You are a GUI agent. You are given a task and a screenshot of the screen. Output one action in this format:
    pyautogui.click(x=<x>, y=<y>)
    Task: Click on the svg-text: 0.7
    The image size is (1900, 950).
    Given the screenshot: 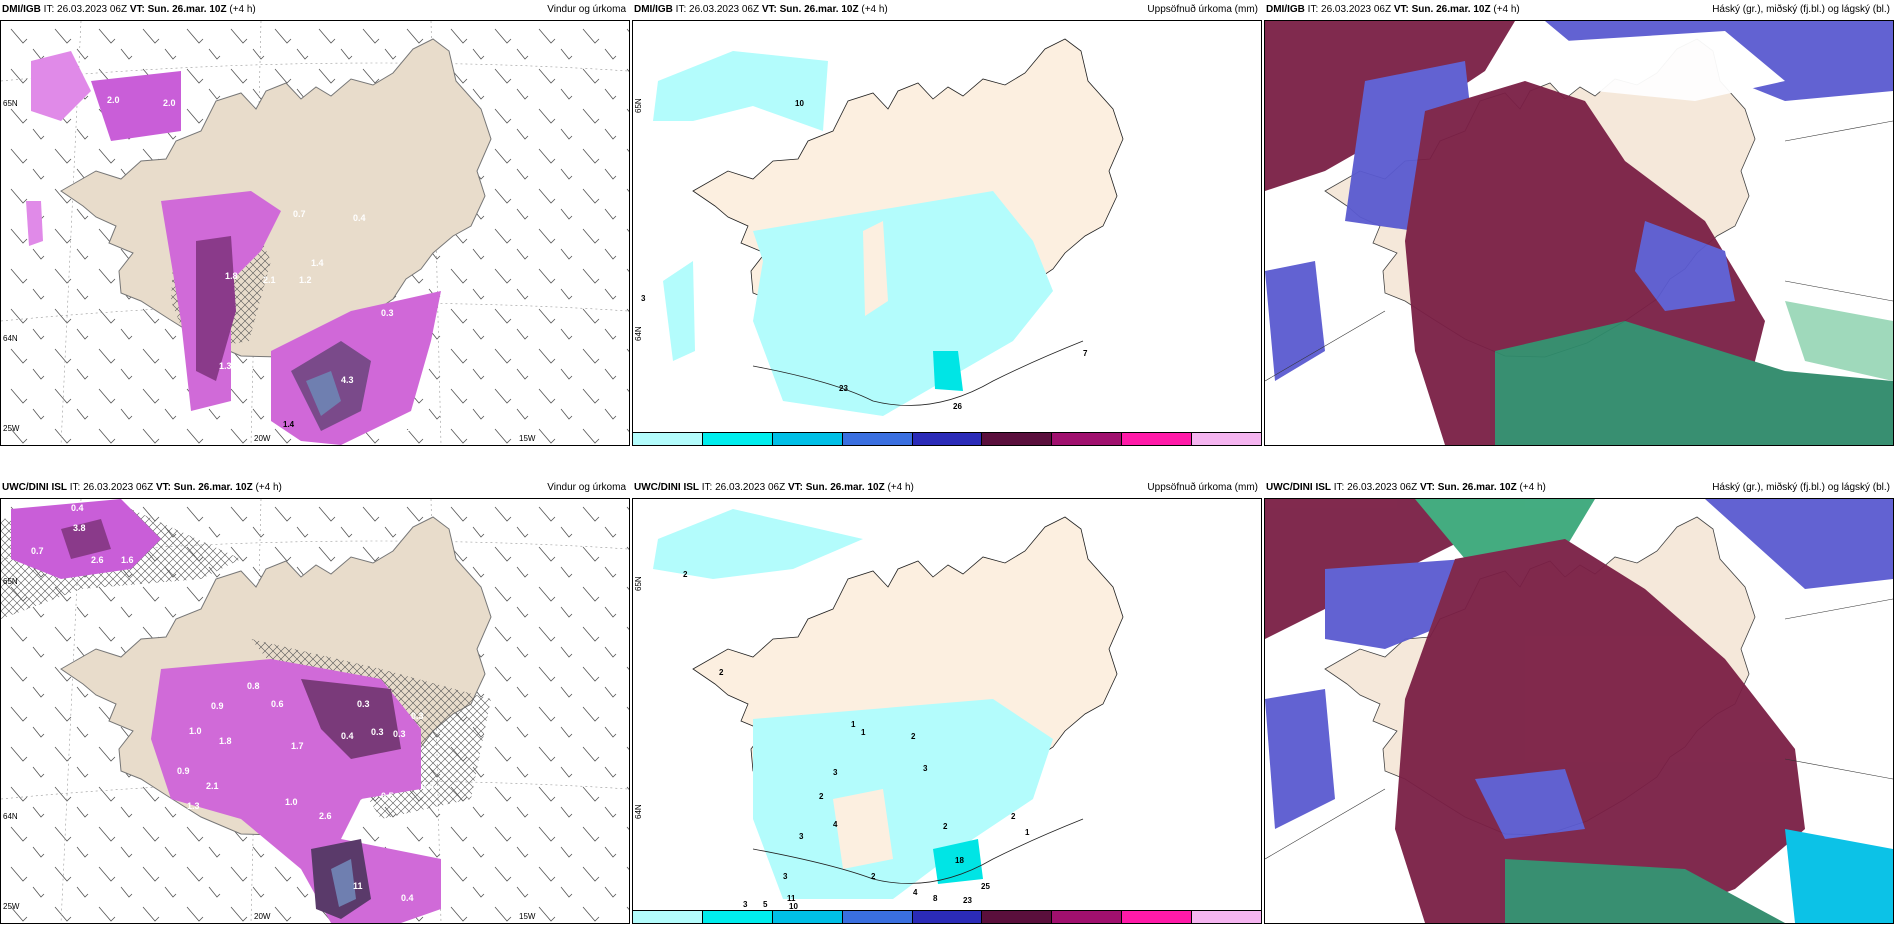 What is the action you would take?
    pyautogui.click(x=37, y=551)
    